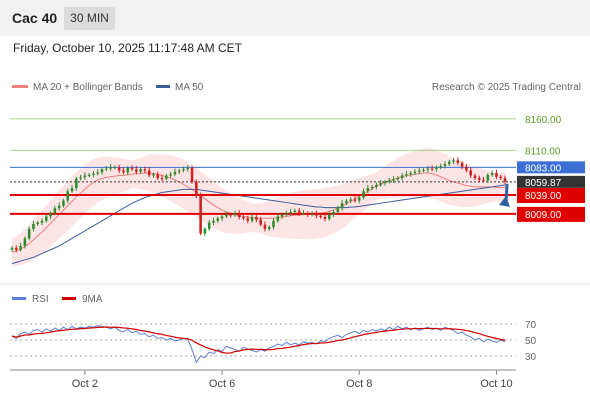 The image size is (590, 400). Describe the element at coordinates (40, 299) in the screenshot. I see `rsi-legend-label: RSI` at that location.